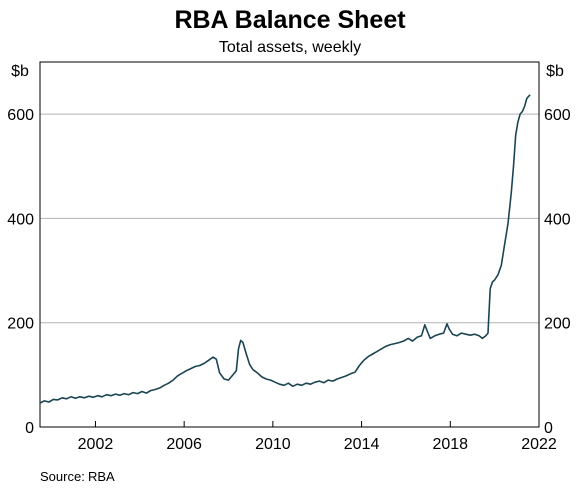 This screenshot has width=581, height=489. I want to click on chart-title: RBA Balance Sheet, so click(290, 20).